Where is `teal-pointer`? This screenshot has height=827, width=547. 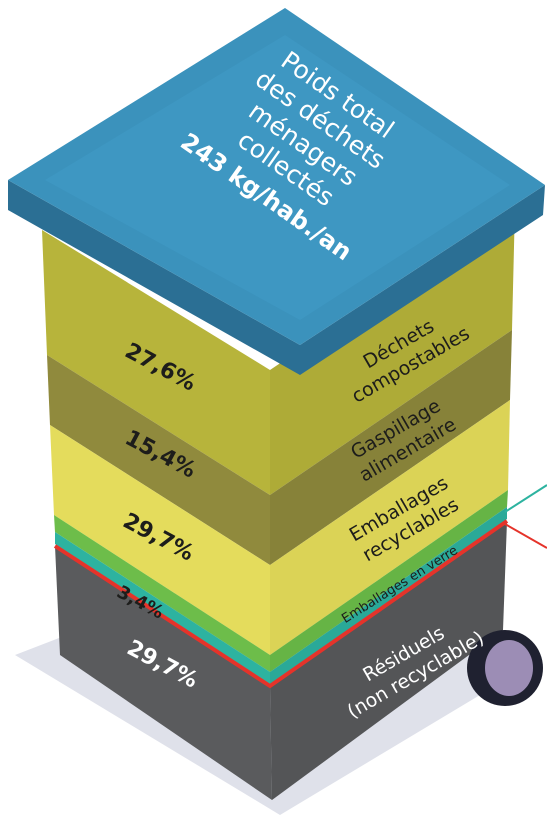
teal-pointer is located at coordinates (525, 498).